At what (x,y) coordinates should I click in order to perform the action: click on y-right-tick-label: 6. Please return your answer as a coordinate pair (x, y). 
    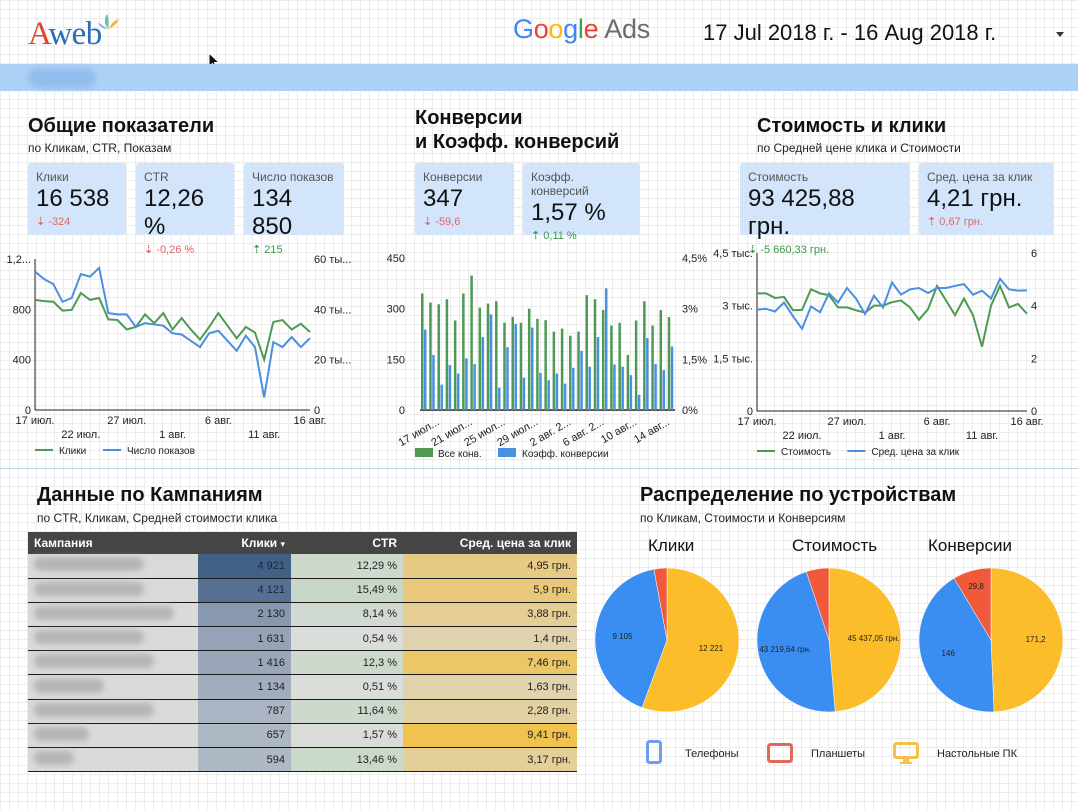
    Looking at the image, I should click on (1034, 254).